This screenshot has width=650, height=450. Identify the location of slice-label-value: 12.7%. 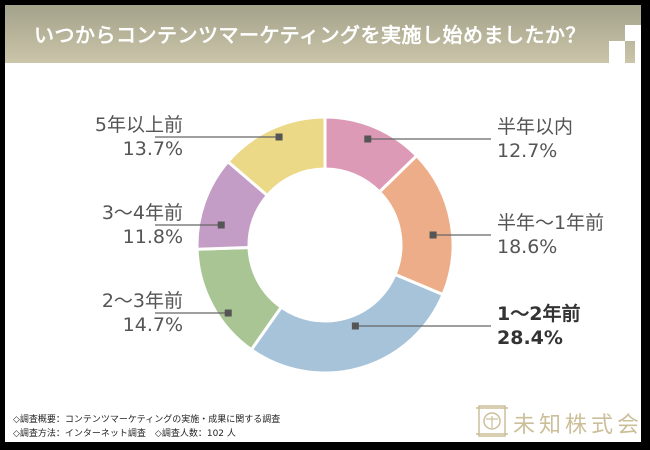
(527, 151).